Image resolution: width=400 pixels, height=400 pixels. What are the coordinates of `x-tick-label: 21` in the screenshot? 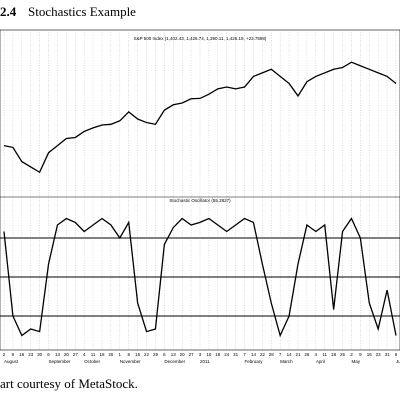 It's located at (298, 354).